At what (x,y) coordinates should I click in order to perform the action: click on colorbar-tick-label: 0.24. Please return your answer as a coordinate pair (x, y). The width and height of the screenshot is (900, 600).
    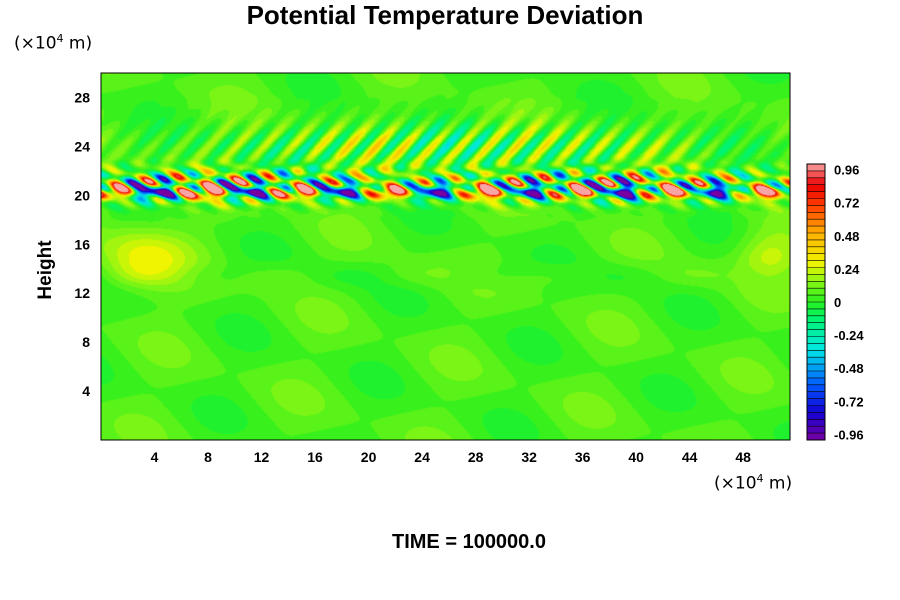
    Looking at the image, I should click on (847, 269).